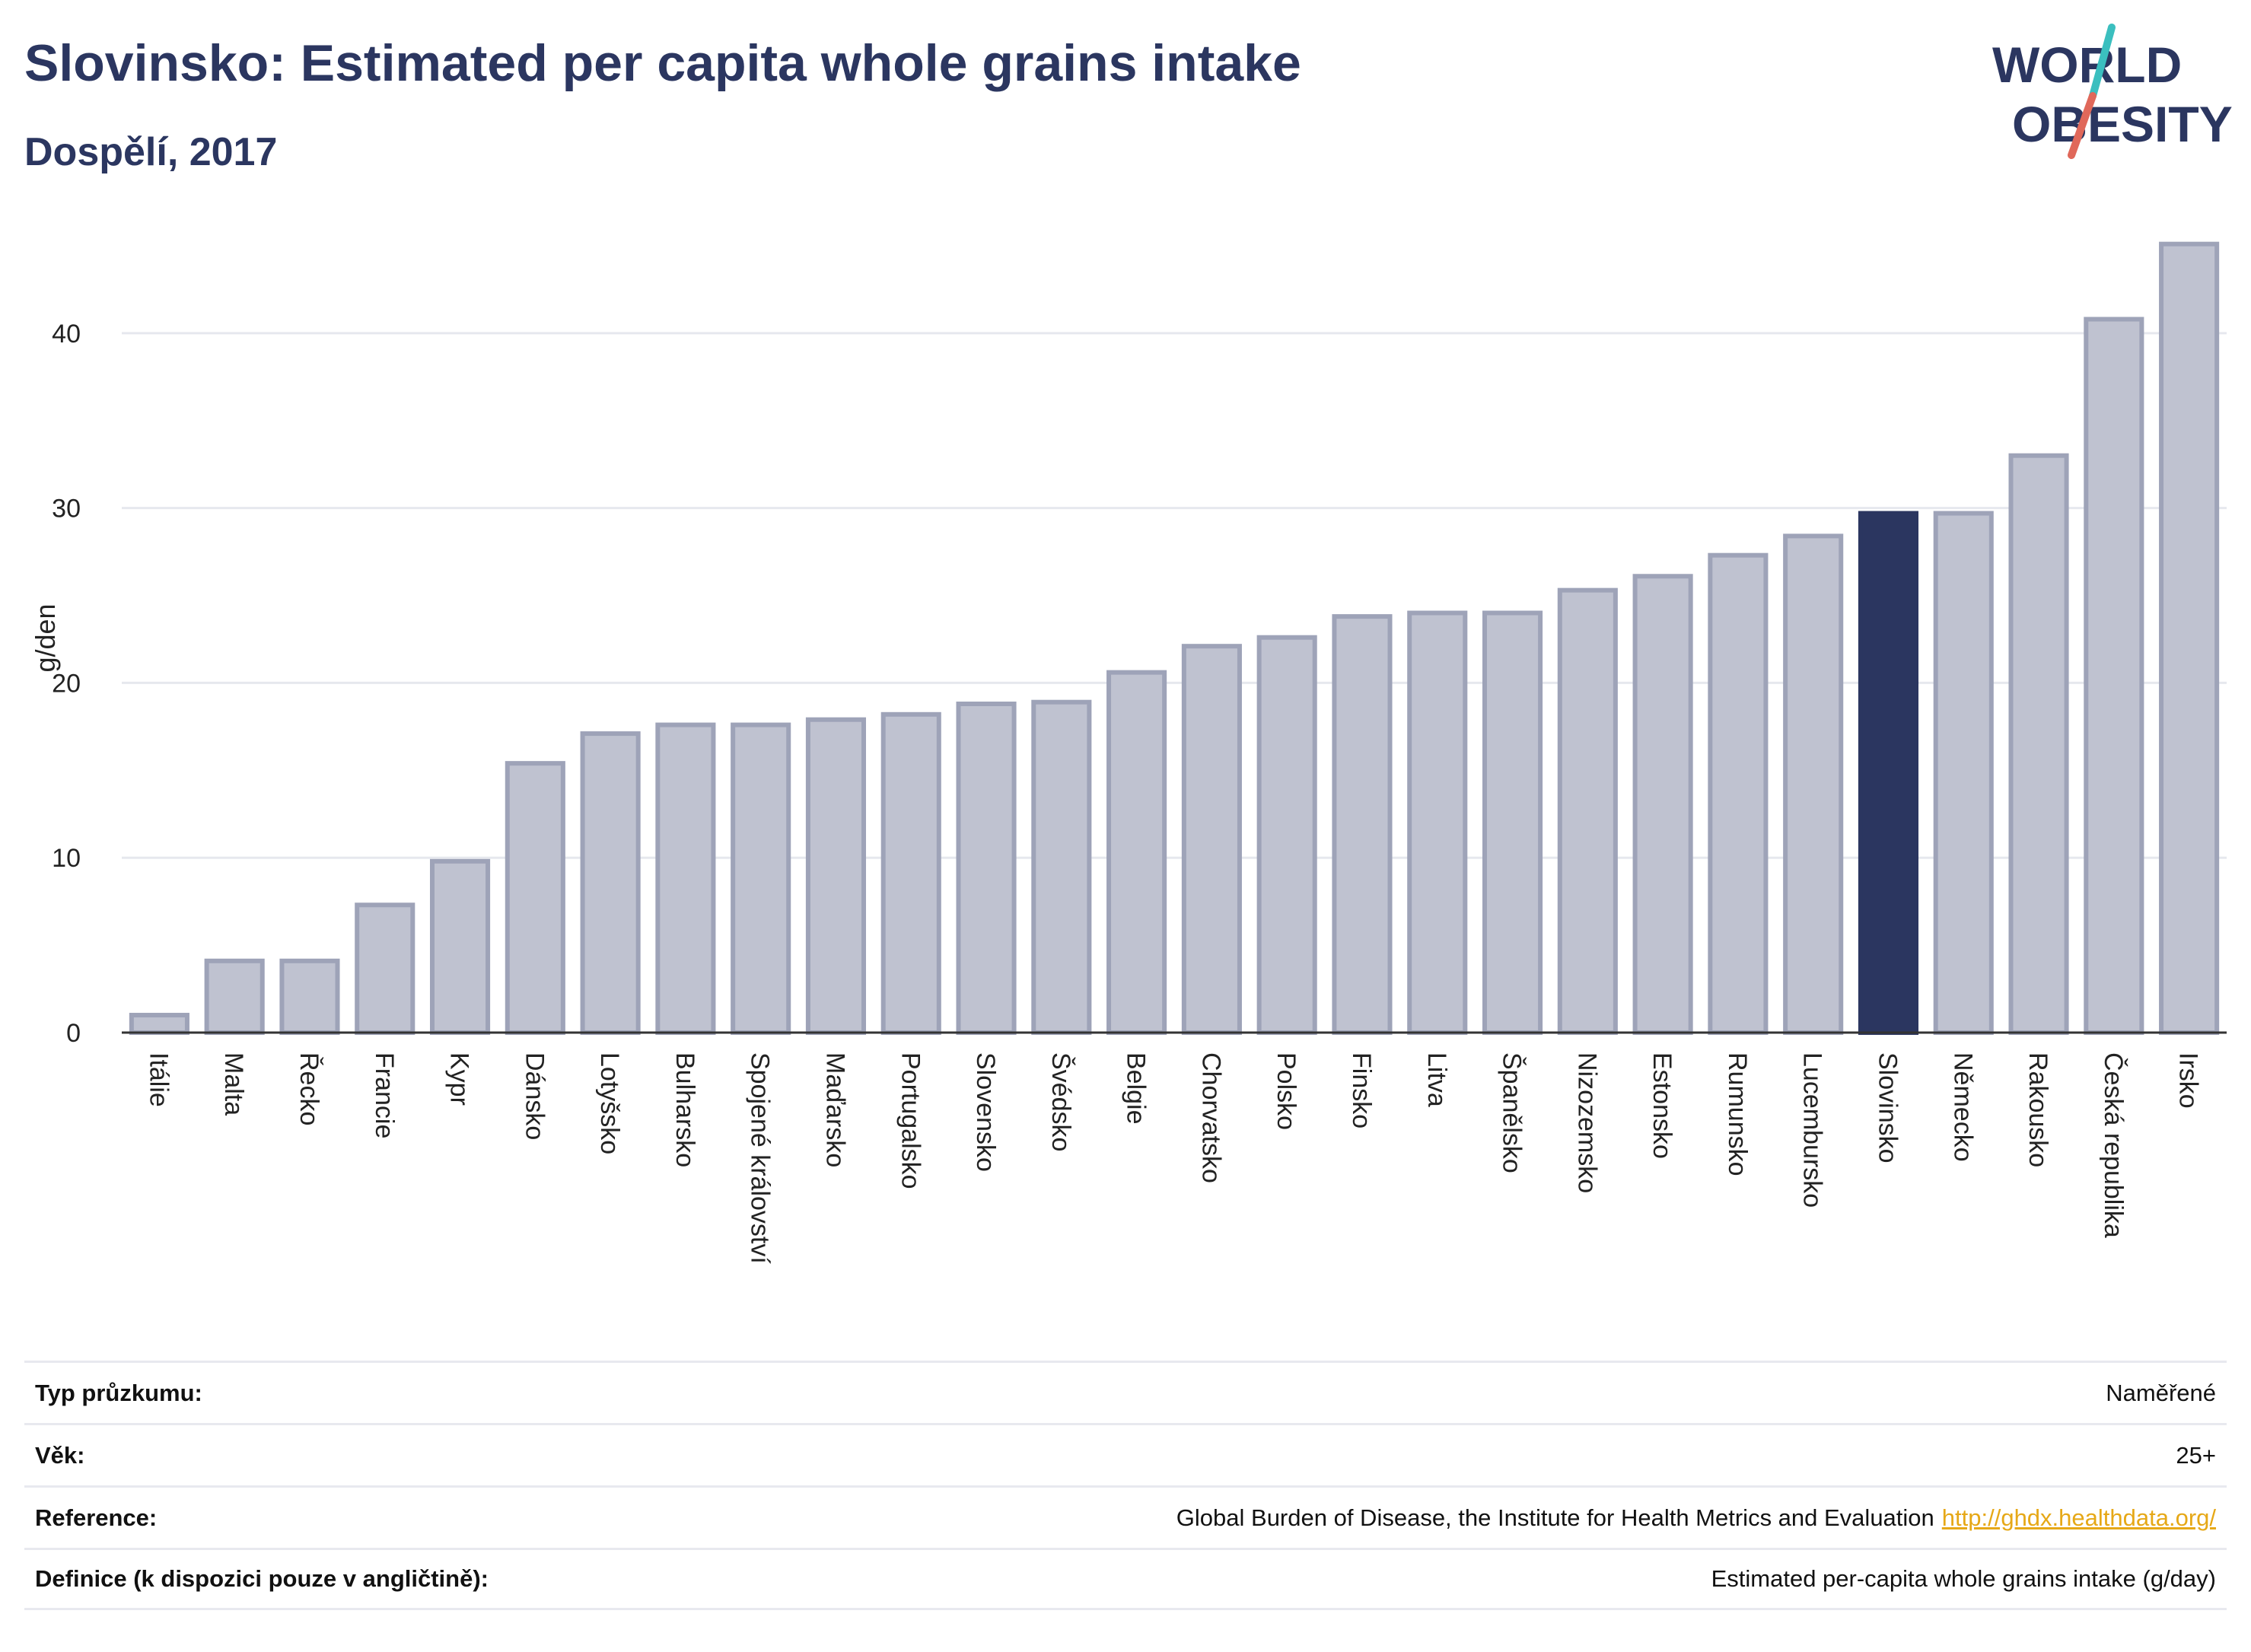  I want to click on reference-link: http://ghdx.healthdata.org/, so click(2078, 1517).